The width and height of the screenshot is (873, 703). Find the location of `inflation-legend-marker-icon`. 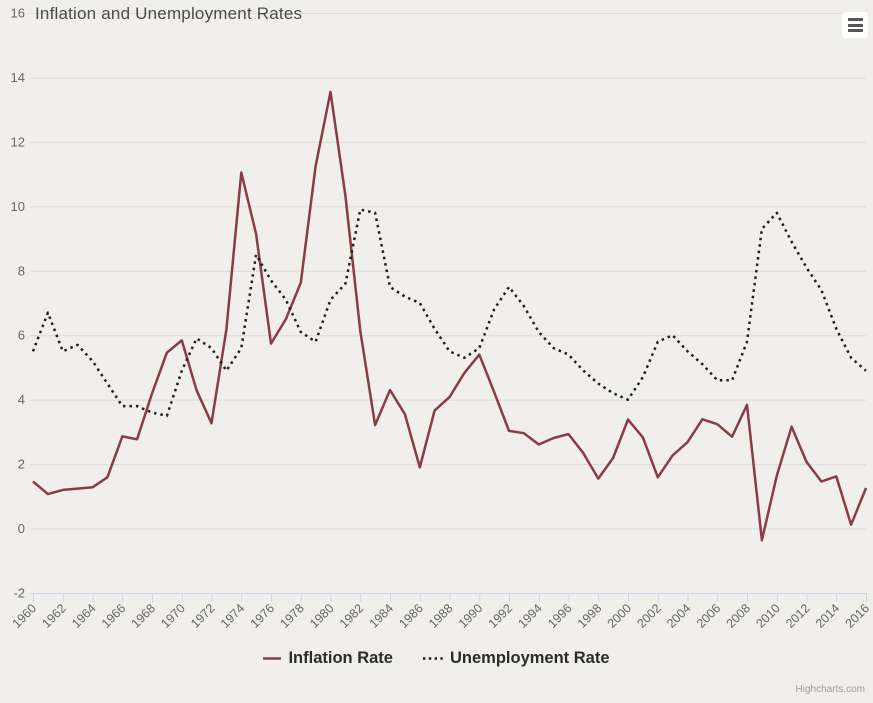

inflation-legend-marker-icon is located at coordinates (272, 658).